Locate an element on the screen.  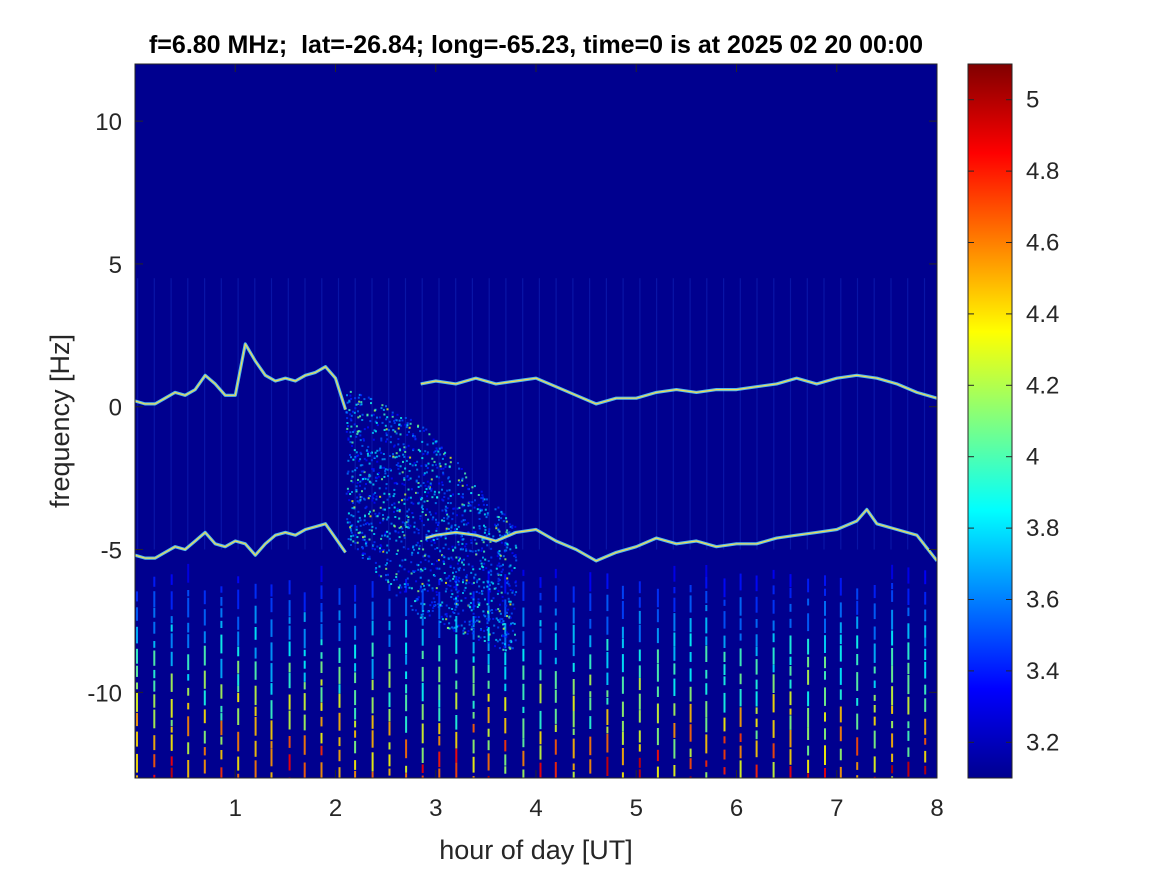
colorbar-tick-label: 4 is located at coordinates (1032, 457).